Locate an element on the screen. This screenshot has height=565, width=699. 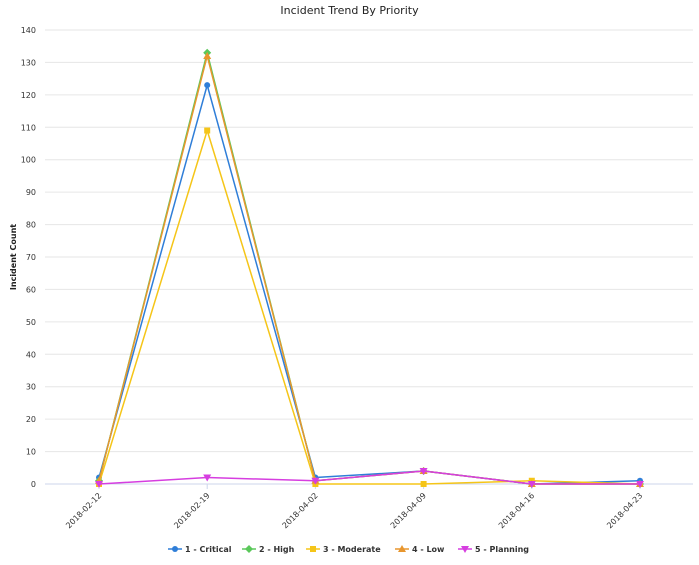
x-tick-label: 2018-04-23 is located at coordinates (624, 510).